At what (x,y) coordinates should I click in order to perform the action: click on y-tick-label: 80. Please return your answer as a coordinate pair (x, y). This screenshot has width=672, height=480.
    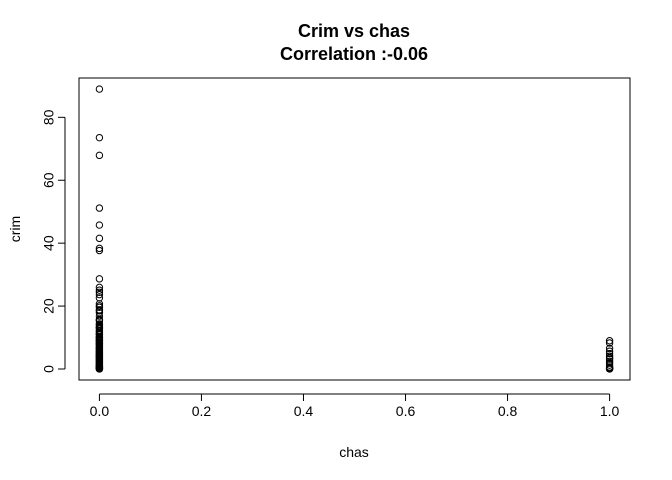
    Looking at the image, I should click on (49, 117).